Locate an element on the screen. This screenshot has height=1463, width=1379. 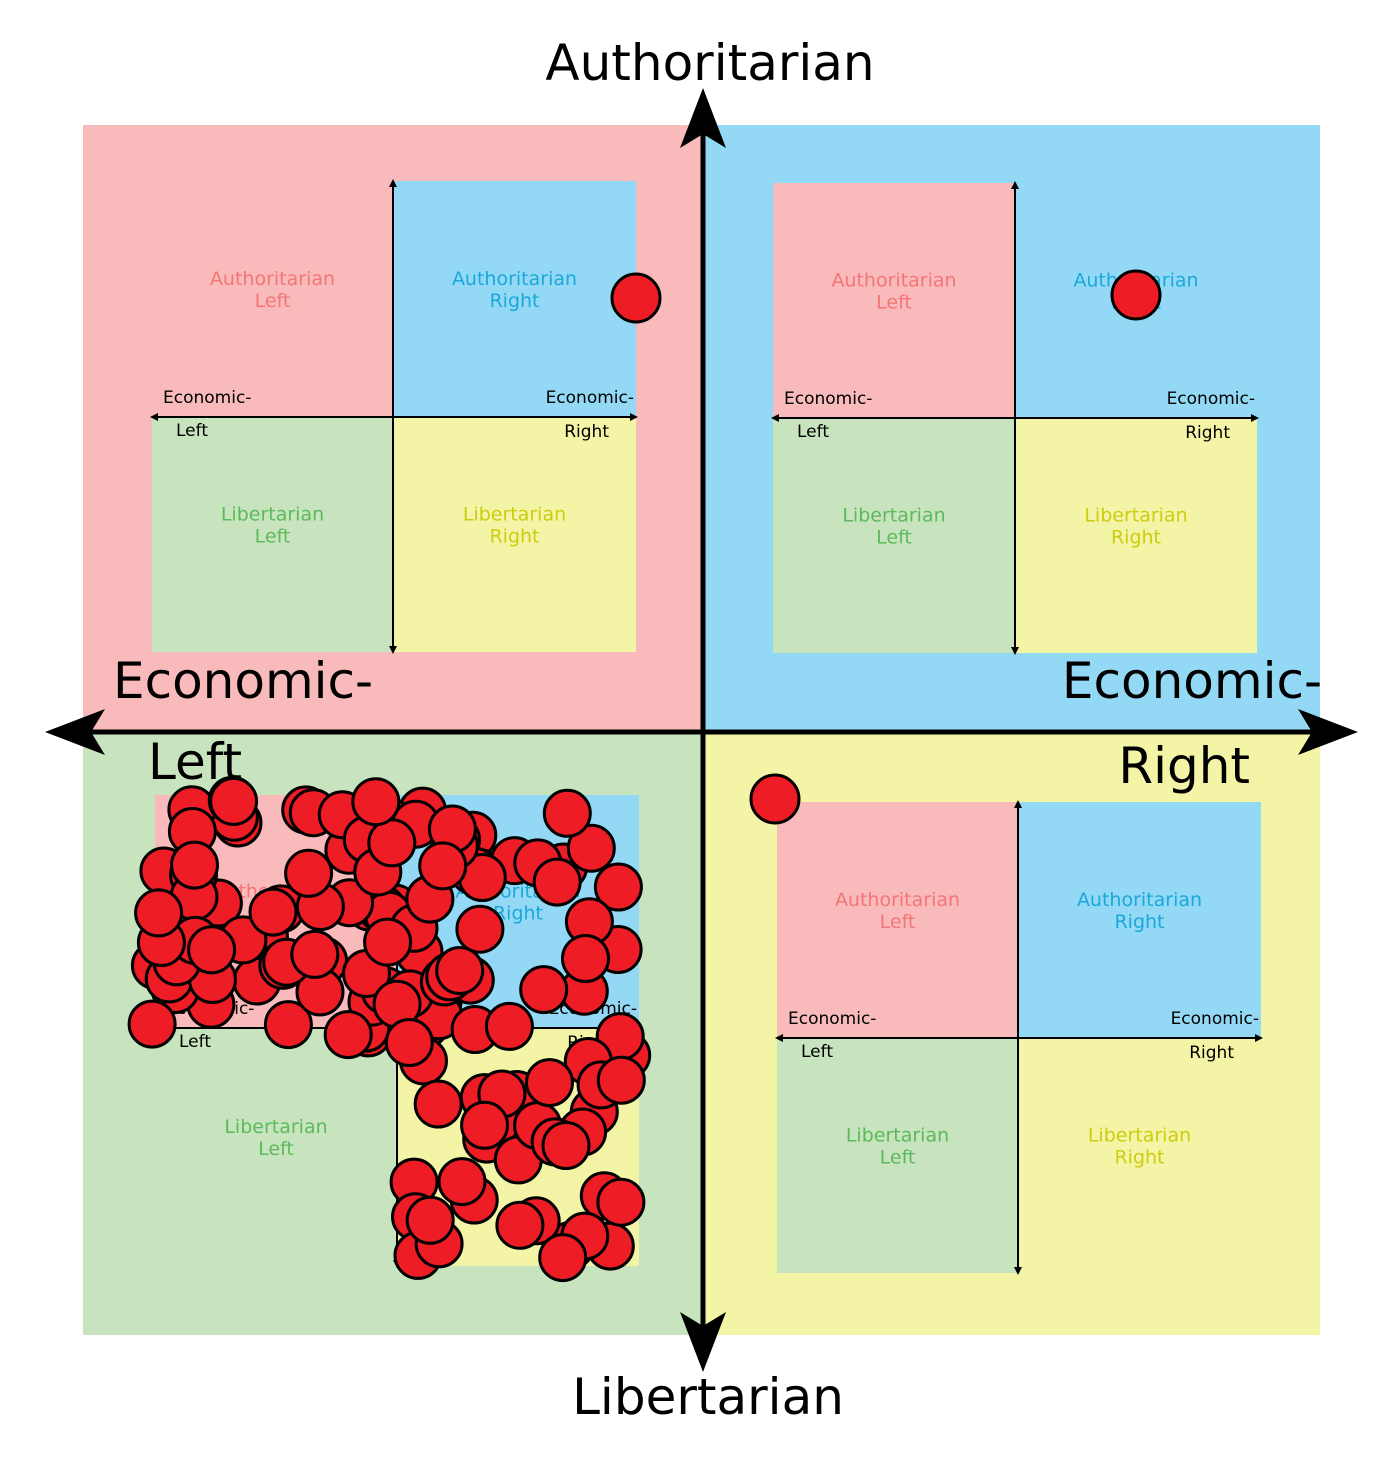
axis-label-left-line1: Economic- is located at coordinates (243, 681).